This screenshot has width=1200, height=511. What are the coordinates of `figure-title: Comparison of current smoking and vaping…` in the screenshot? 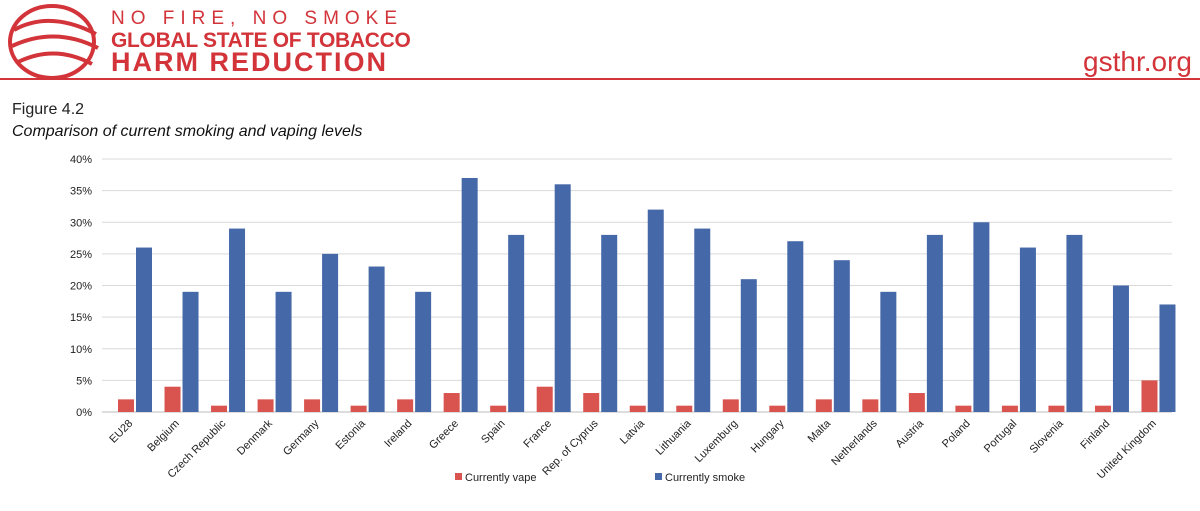 It's located at (187, 131).